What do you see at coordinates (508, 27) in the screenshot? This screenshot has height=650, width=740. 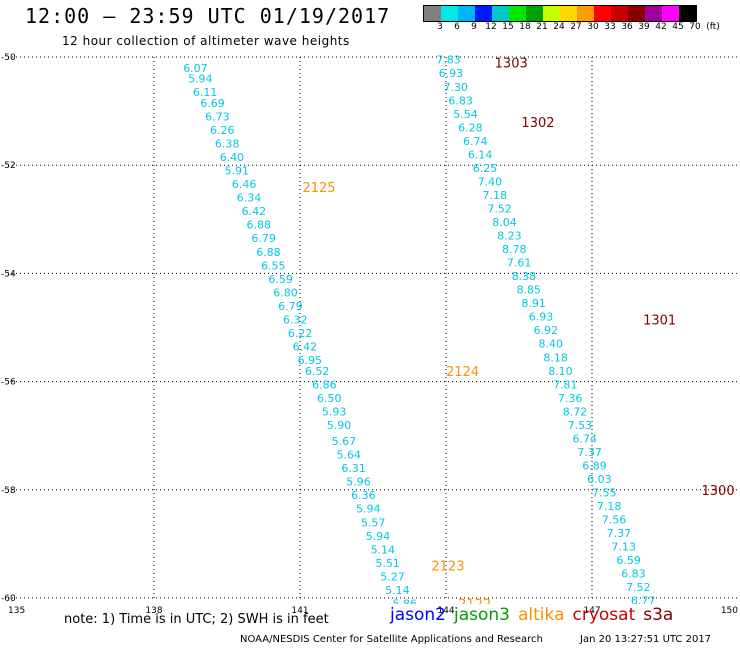 I see `color-scale-label: 15` at bounding box center [508, 27].